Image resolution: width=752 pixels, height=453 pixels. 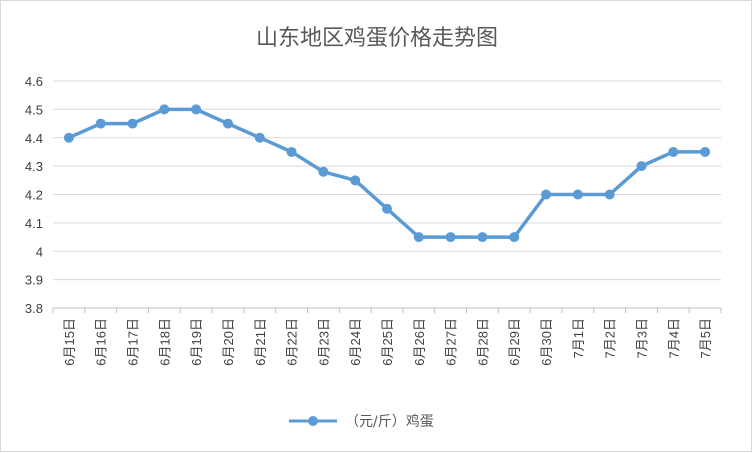 What do you see at coordinates (482, 342) in the screenshot?
I see `x-tick-label: 6月28日` at bounding box center [482, 342].